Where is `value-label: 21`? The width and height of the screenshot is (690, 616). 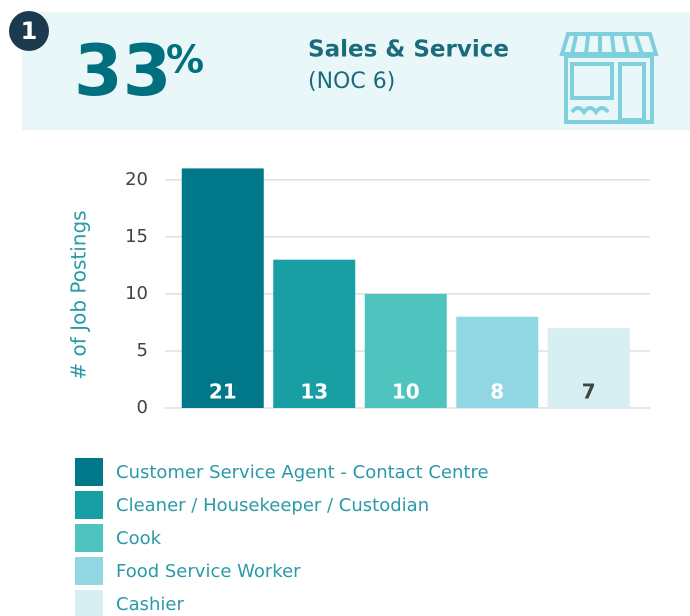
value-label: 21 is located at coordinates (223, 392).